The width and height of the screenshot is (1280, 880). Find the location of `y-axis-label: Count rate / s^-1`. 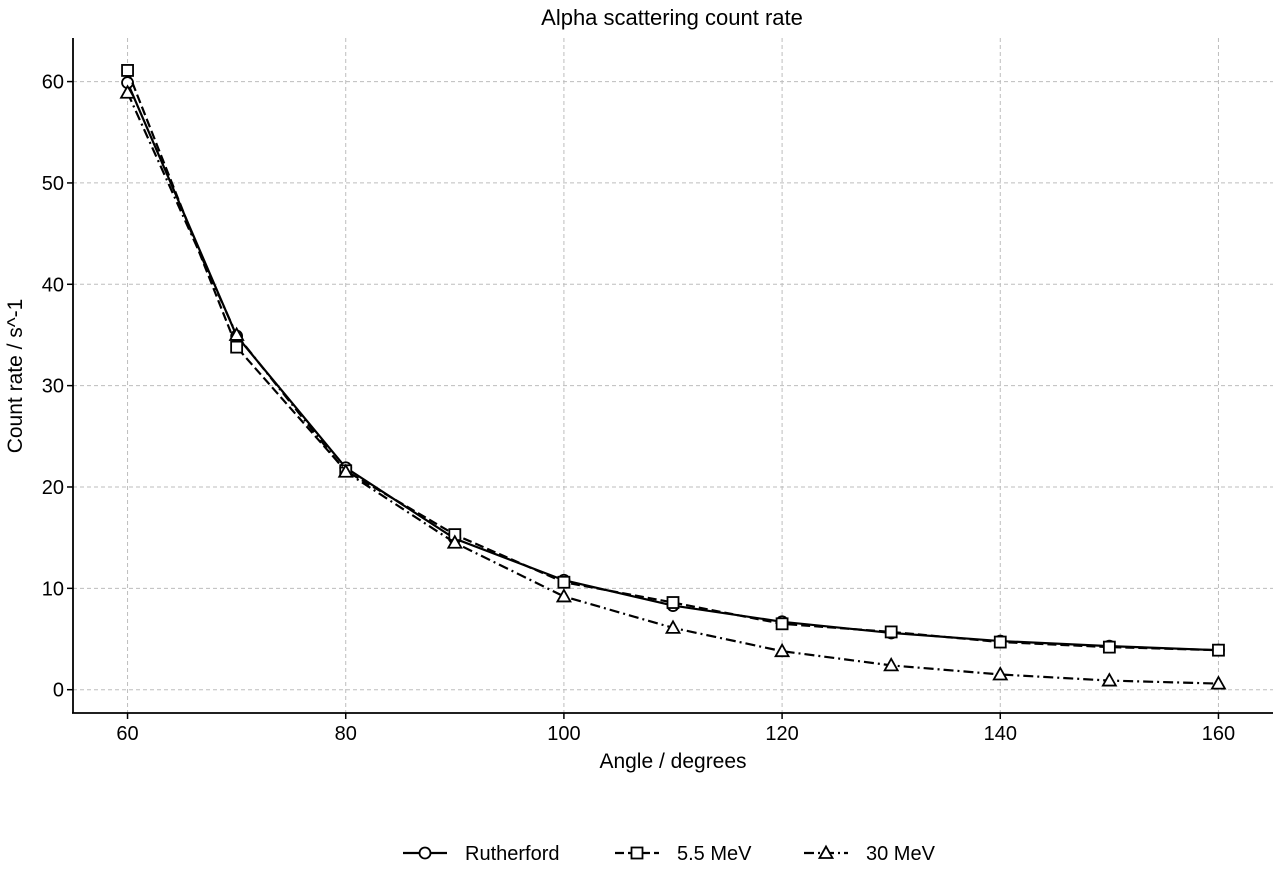

y-axis-label: Count rate / s^-1 is located at coordinates (15, 376).